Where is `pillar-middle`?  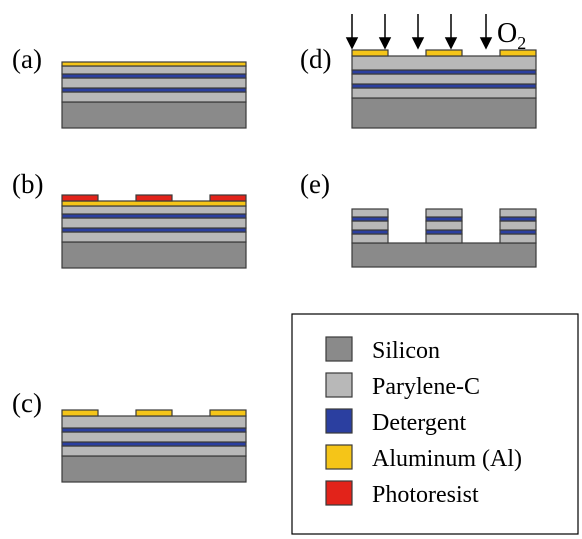
pillar-middle is located at coordinates (444, 226).